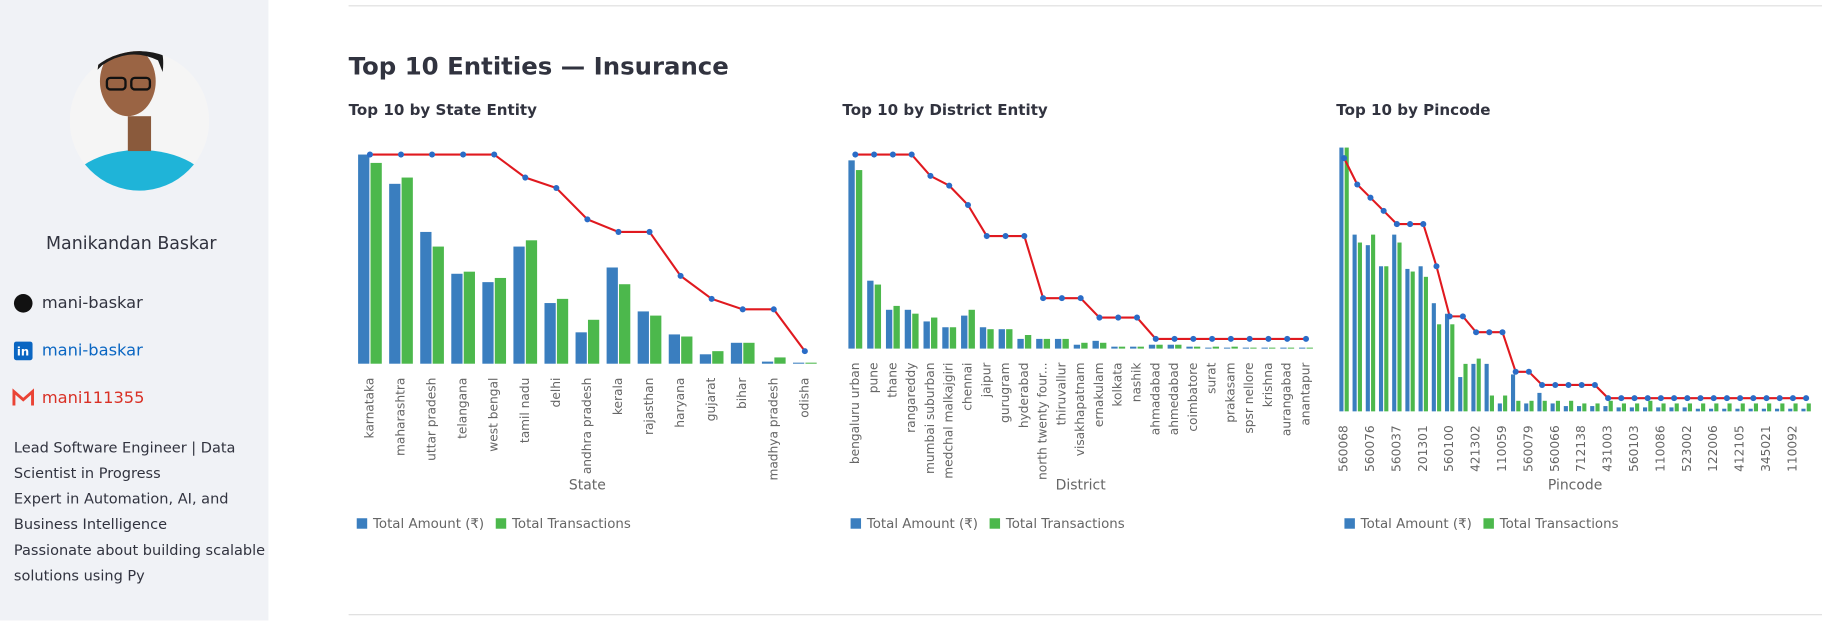 The width and height of the screenshot is (1822, 621). I want to click on x-tick-label: 412105, so click(1740, 448).